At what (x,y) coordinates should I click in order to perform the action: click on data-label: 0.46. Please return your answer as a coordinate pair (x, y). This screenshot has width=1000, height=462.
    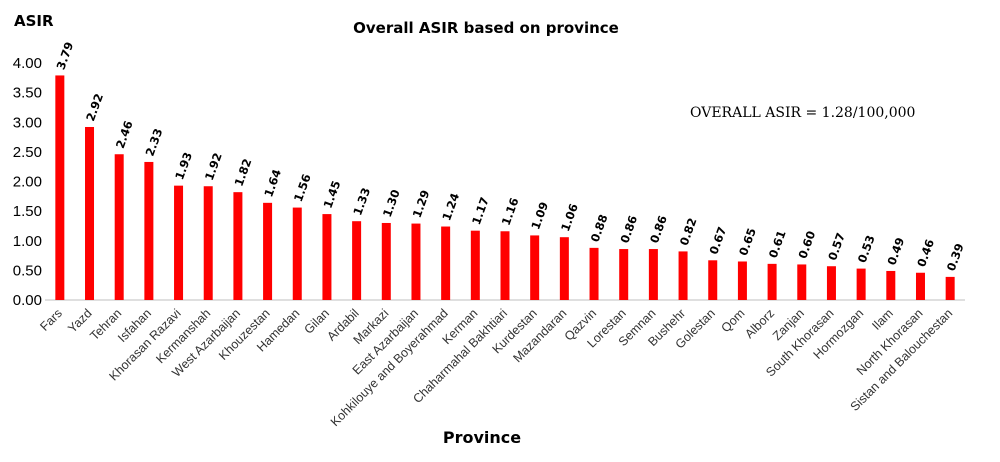
    Looking at the image, I should click on (925, 252).